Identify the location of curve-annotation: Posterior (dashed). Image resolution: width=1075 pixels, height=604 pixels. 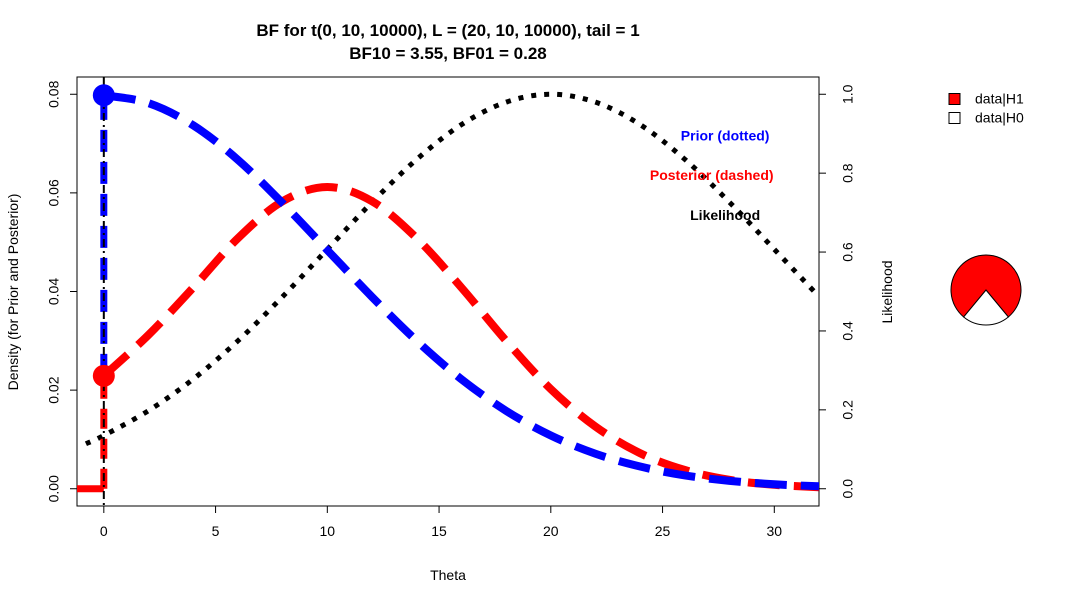
(712, 175).